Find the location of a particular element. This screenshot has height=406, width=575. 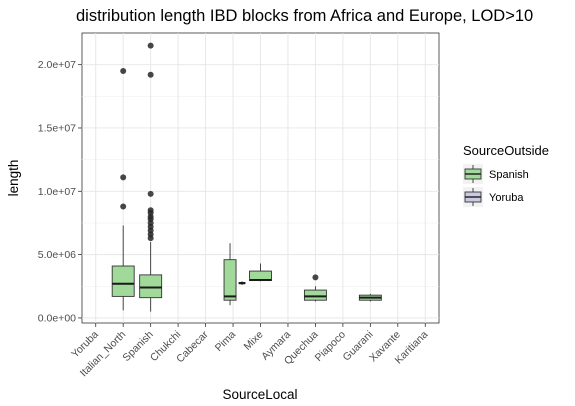

x-axis-title: SourceLocal is located at coordinates (259, 394).